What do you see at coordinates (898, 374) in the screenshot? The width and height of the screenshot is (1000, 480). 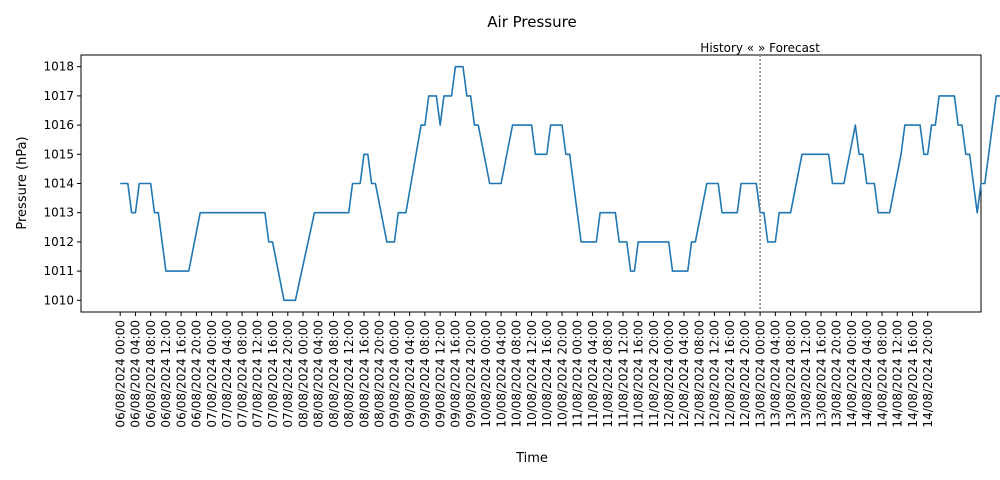 I see `x-tick-label: 14/08/2024 12:00` at bounding box center [898, 374].